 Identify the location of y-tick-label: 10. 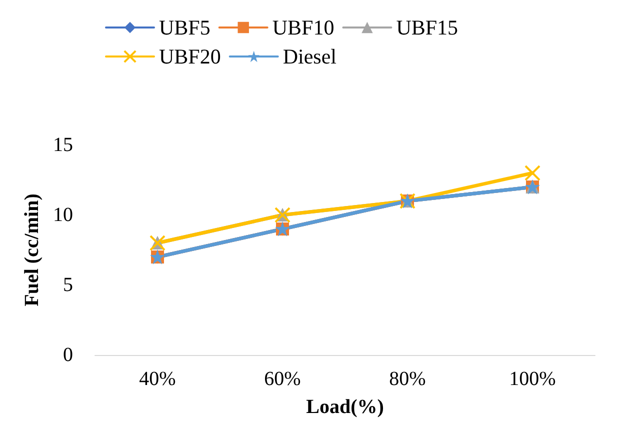
(63, 215).